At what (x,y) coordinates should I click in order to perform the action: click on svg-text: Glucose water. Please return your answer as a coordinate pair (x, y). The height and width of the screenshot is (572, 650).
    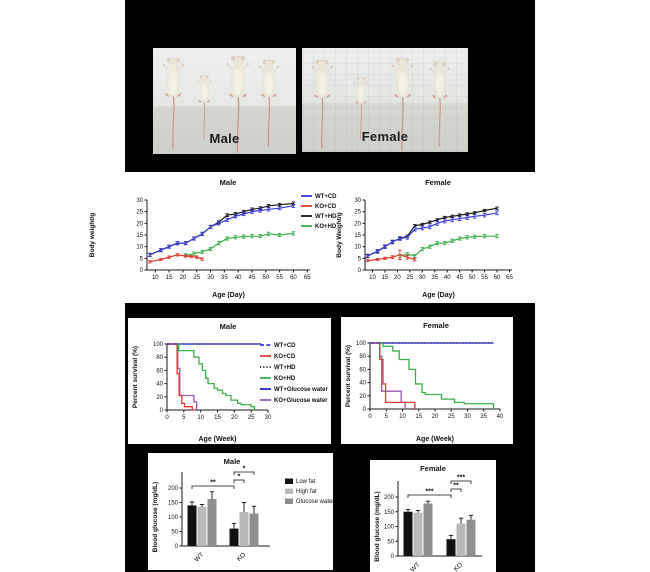
    Looking at the image, I should click on (314, 502).